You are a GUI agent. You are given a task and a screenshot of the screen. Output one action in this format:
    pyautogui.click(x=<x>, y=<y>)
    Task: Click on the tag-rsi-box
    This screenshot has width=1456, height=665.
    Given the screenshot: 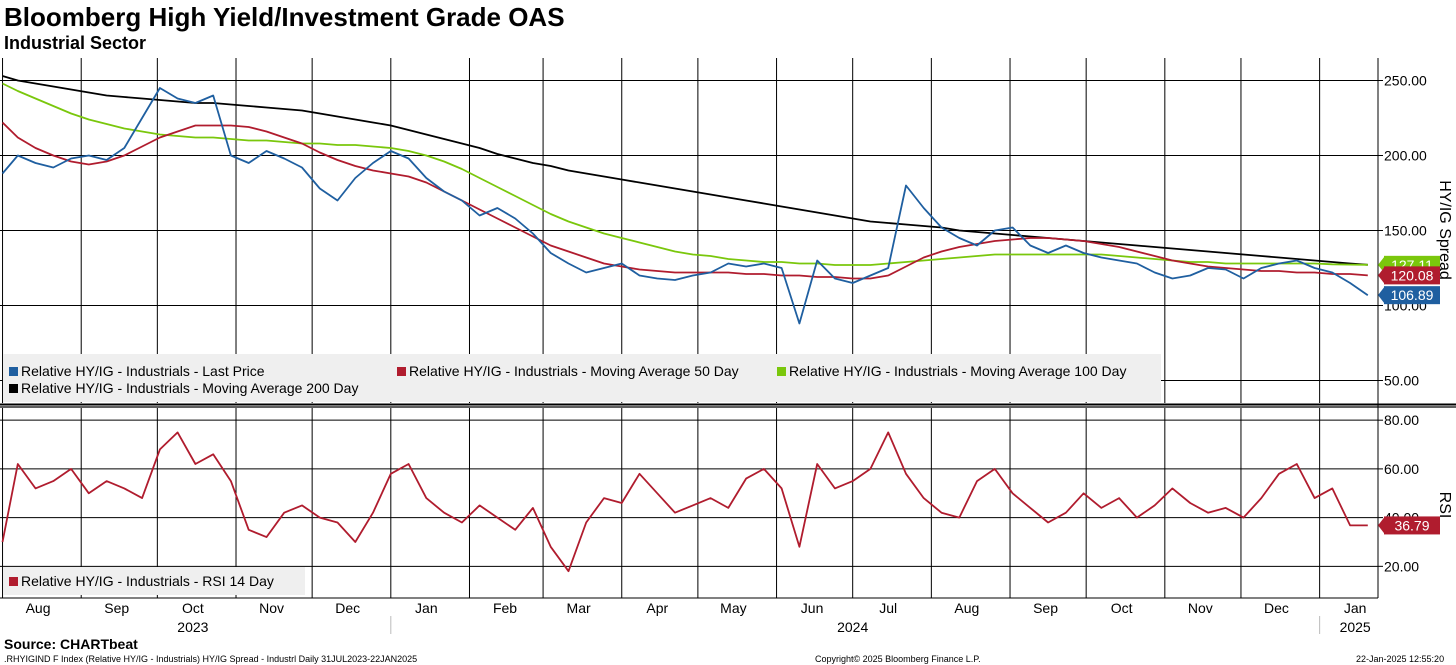 What is the action you would take?
    pyautogui.click(x=1412, y=525)
    